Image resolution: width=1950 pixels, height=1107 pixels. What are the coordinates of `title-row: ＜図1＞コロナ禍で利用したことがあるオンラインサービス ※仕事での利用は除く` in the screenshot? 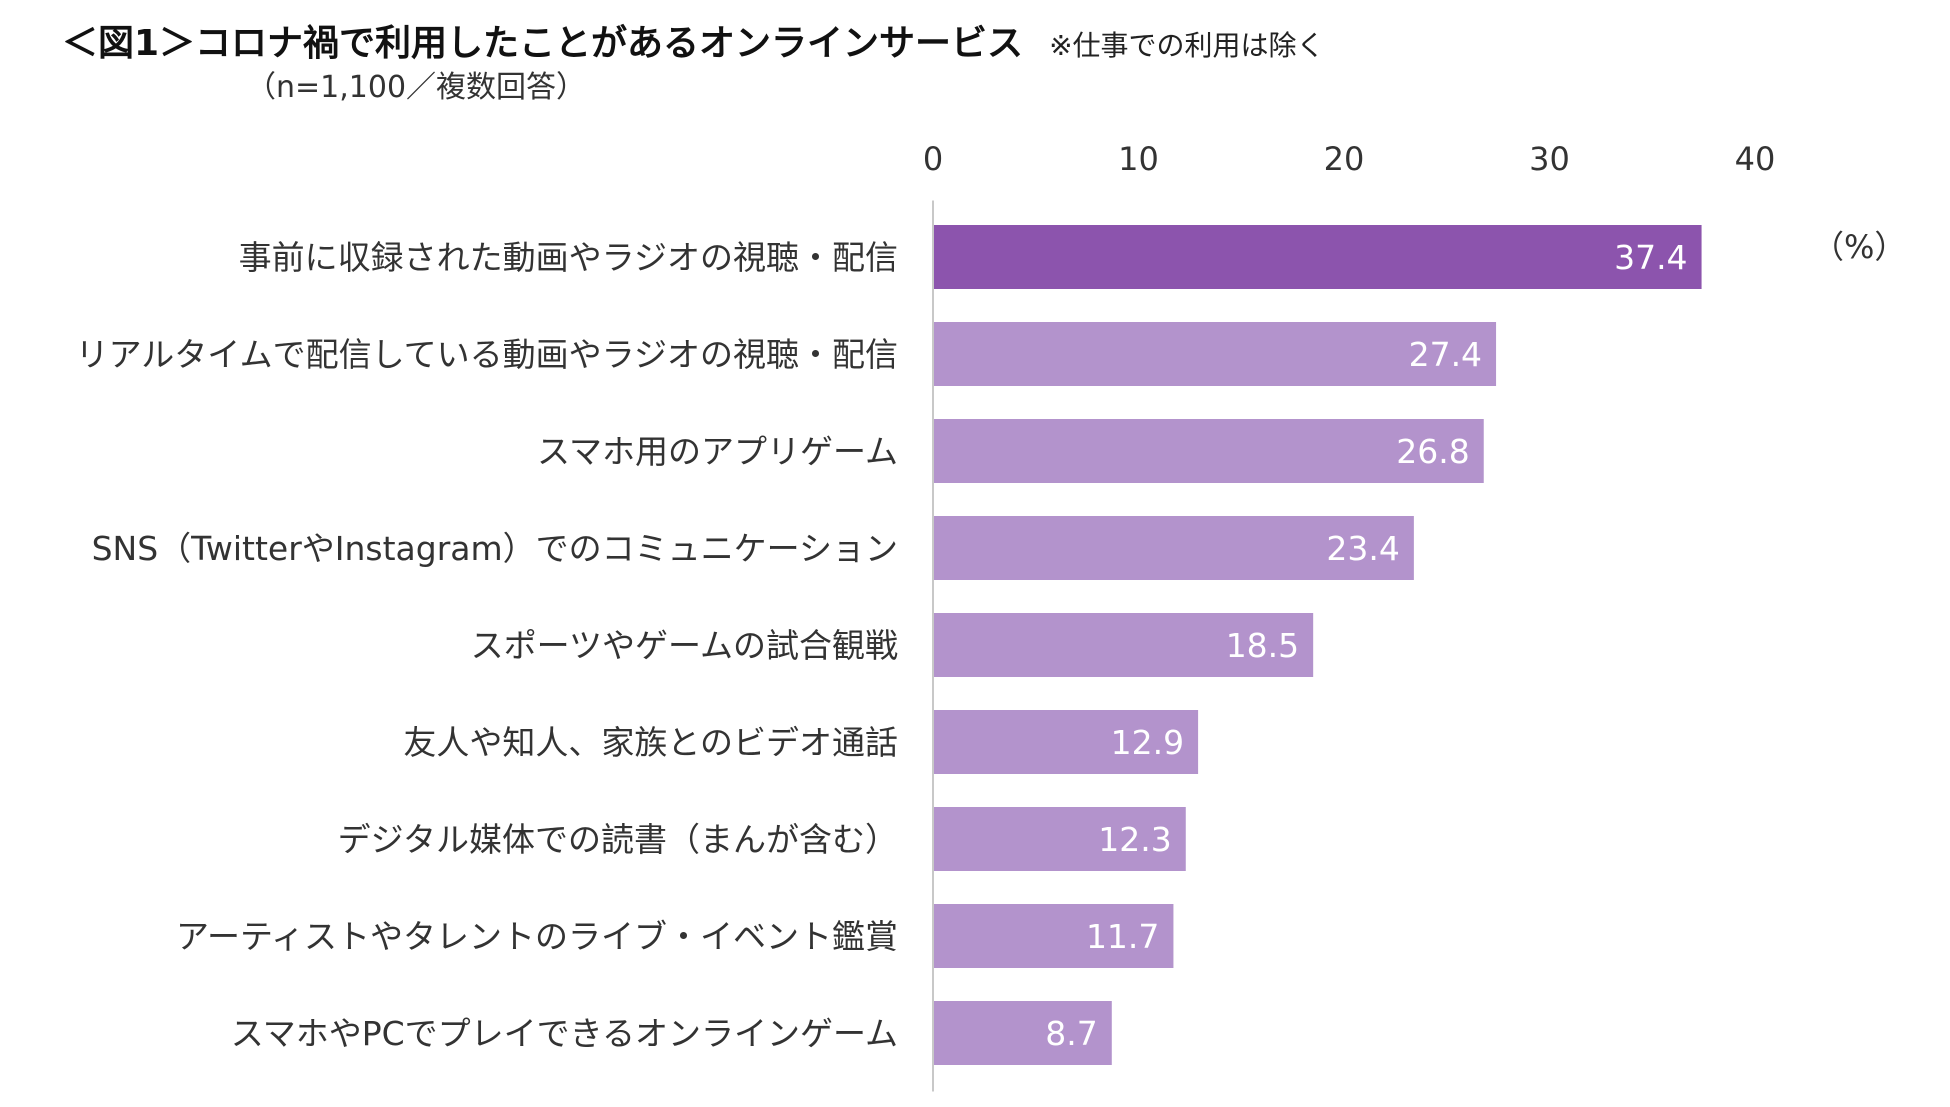 It's located at (693, 40).